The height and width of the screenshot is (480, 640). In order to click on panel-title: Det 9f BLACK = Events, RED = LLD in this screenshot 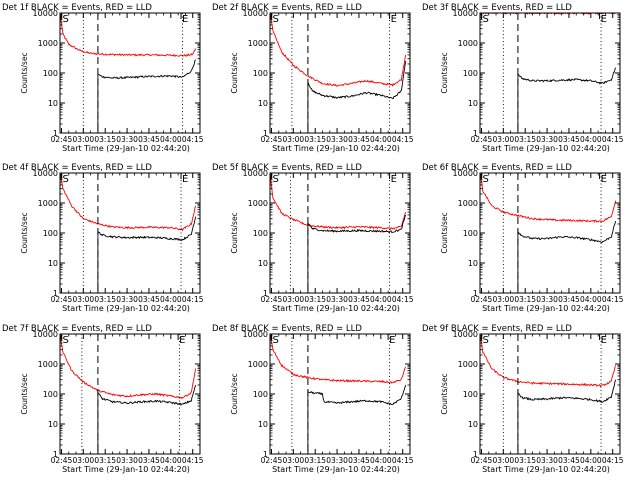, I will do `click(497, 329)`.